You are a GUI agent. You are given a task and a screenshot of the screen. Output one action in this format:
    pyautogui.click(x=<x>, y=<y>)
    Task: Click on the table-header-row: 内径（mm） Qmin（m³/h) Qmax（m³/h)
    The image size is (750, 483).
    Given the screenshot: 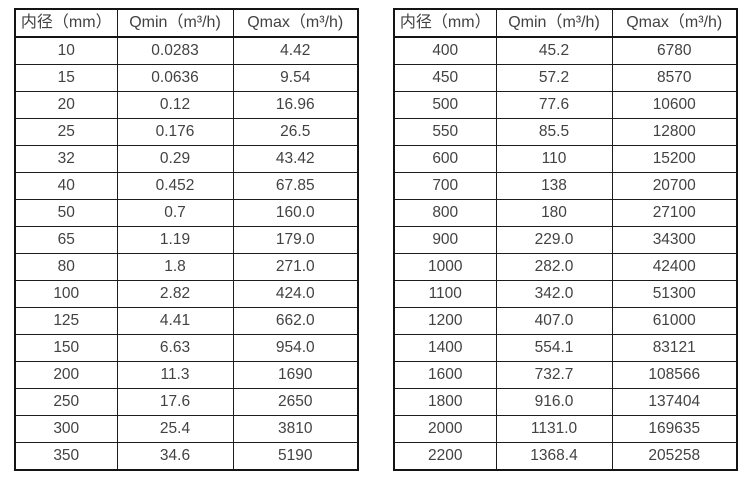 What is the action you would take?
    pyautogui.click(x=565, y=23)
    